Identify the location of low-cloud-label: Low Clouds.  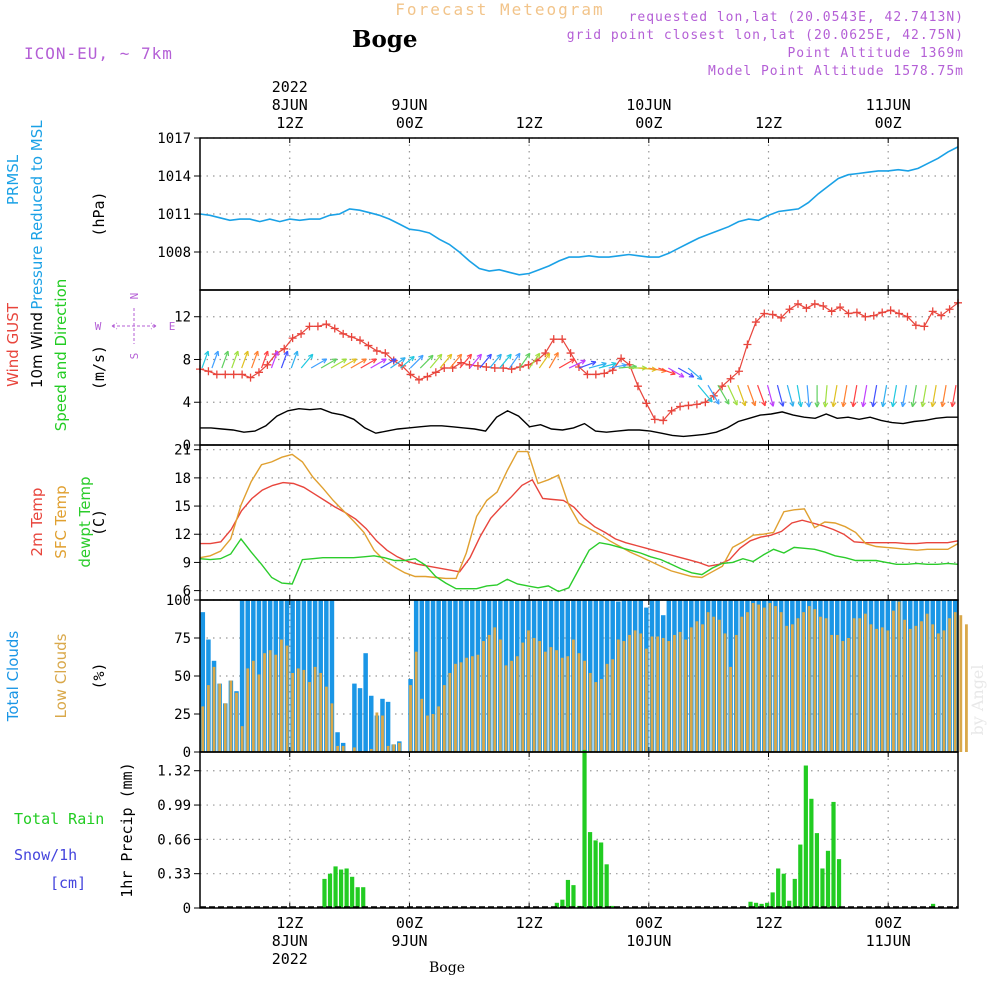
(61, 675).